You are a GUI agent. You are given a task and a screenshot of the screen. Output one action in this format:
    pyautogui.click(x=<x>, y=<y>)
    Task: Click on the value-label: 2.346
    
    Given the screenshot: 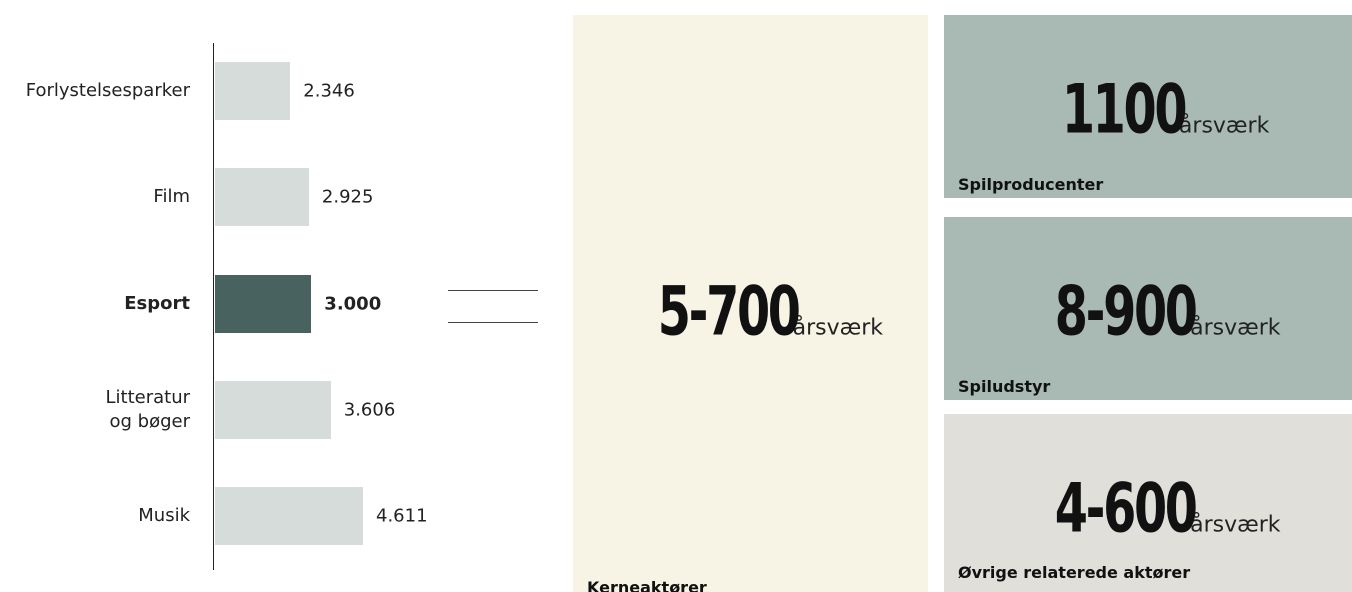 What is the action you would take?
    pyautogui.click(x=329, y=91)
    